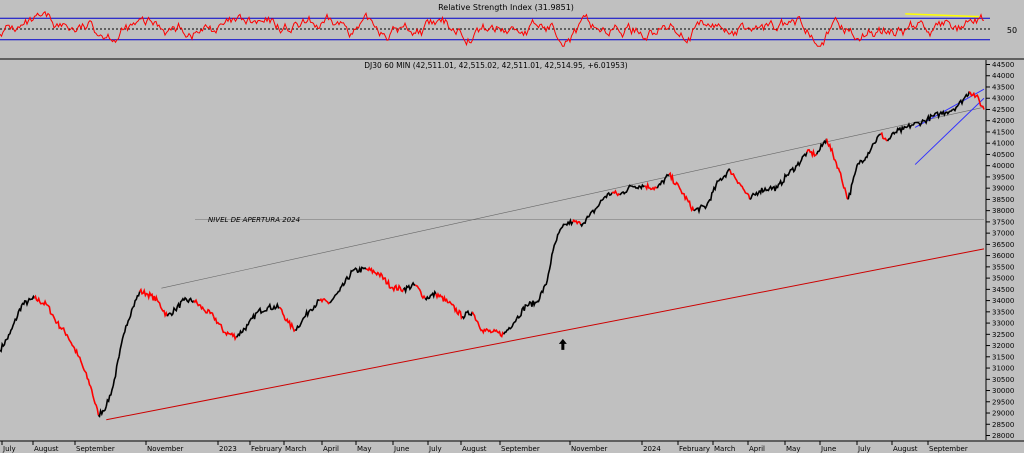 The width and height of the screenshot is (1024, 453). I want to click on y-tick-label: 37500, so click(1003, 222).